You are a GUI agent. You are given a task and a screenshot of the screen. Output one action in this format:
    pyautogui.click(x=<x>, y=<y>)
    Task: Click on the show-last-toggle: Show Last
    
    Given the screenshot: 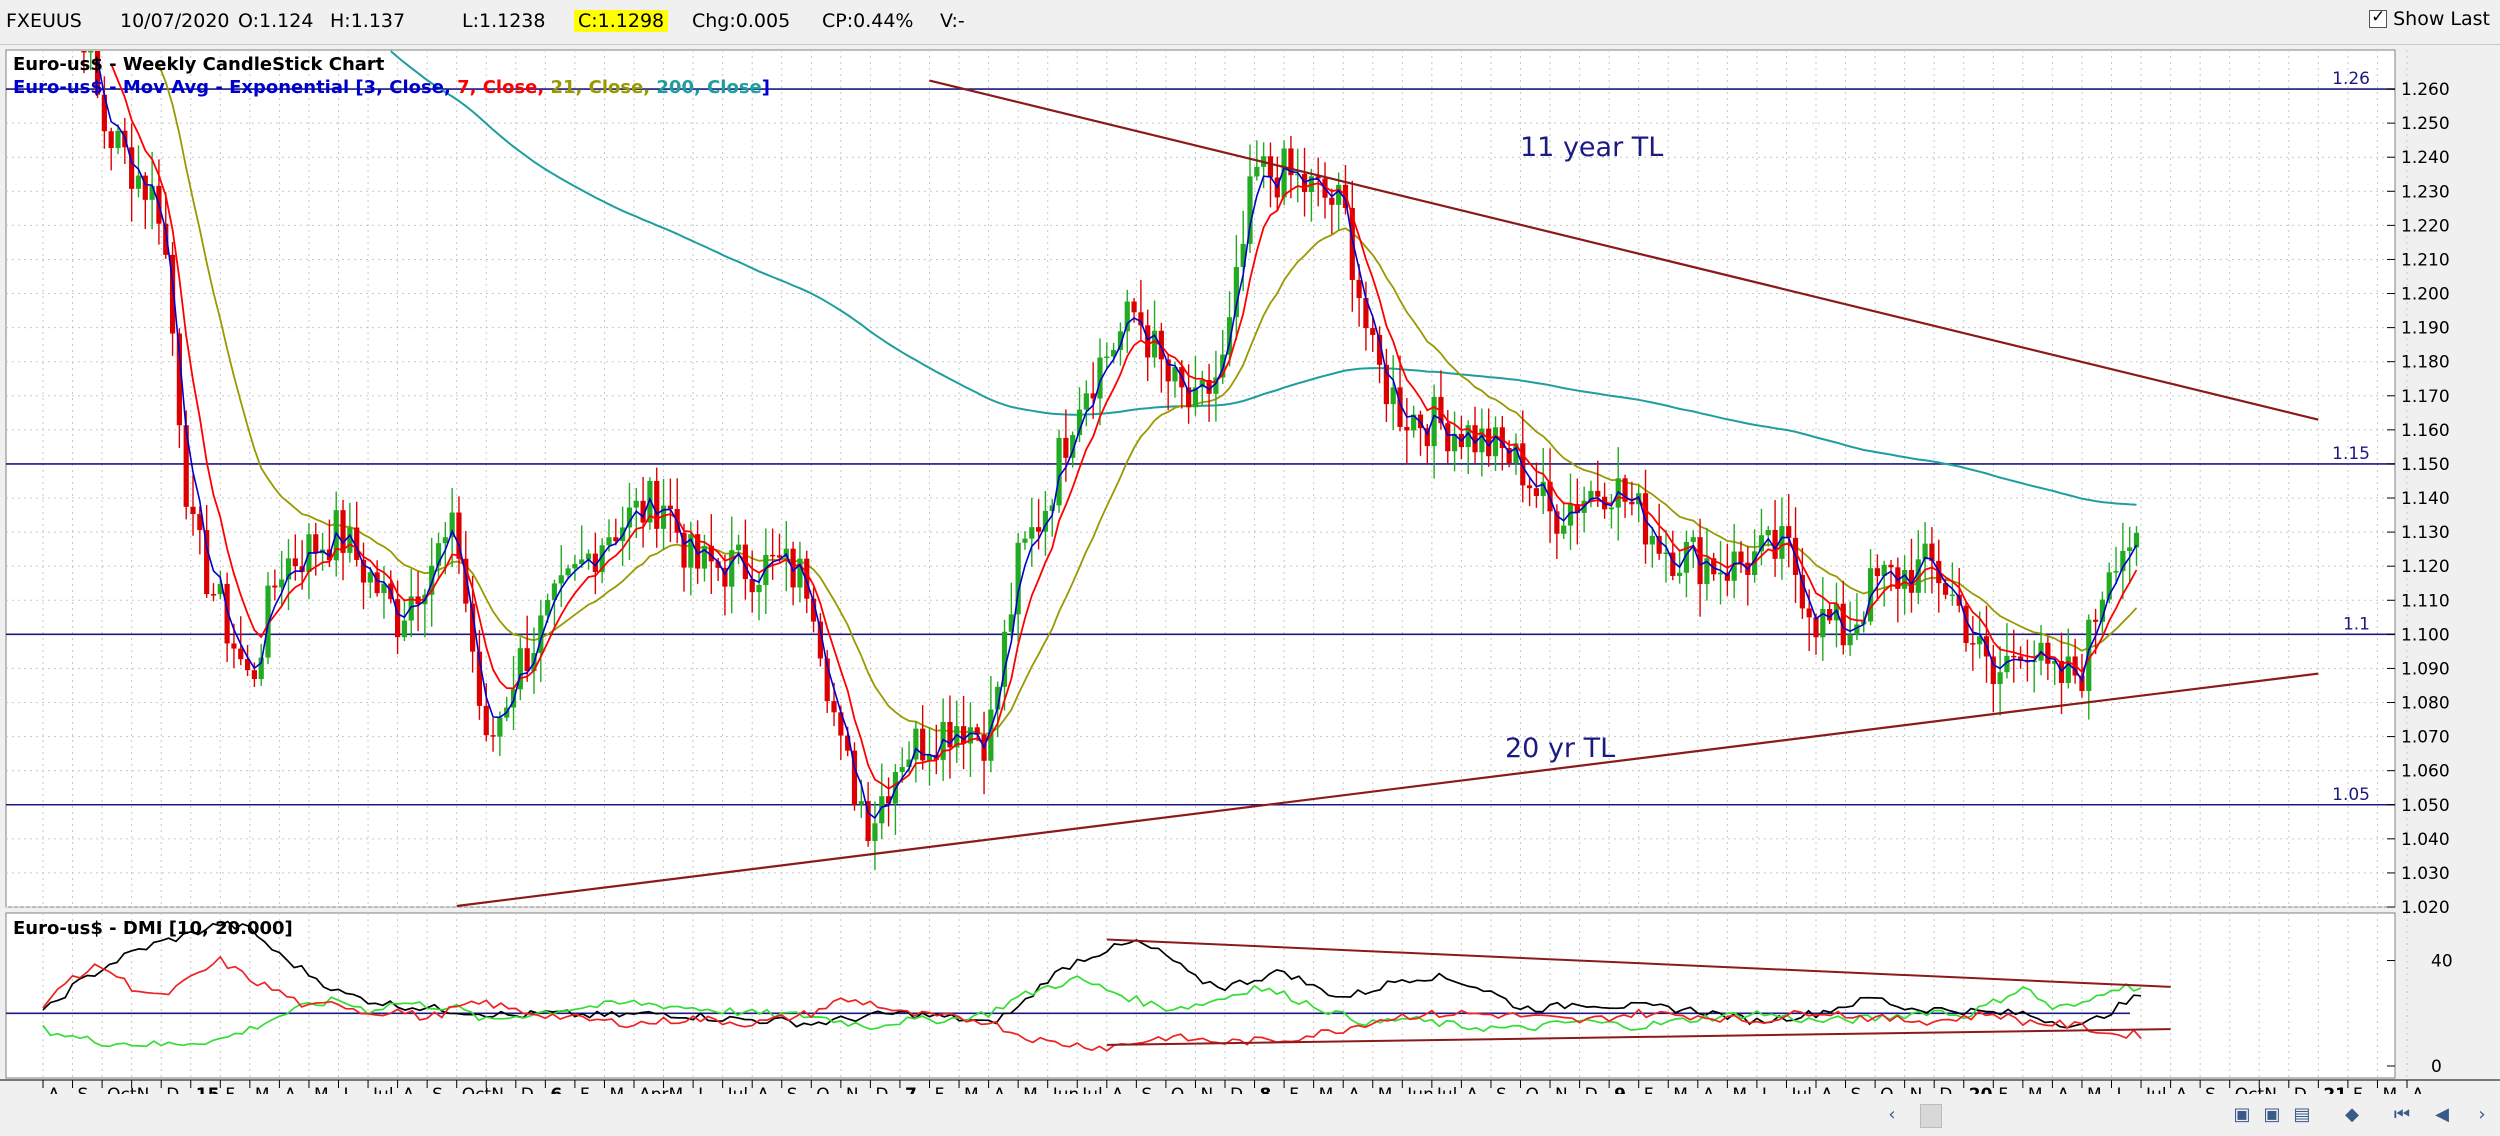 What is the action you would take?
    pyautogui.click(x=2429, y=18)
    